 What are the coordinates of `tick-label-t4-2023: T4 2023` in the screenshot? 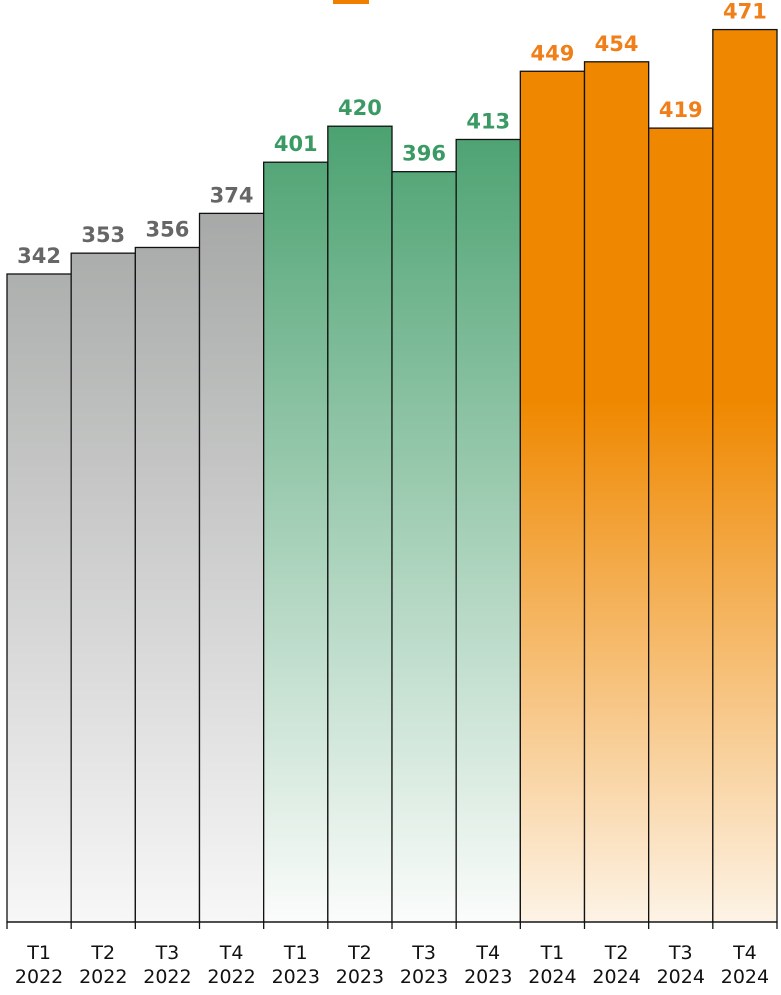 It's located at (488, 965).